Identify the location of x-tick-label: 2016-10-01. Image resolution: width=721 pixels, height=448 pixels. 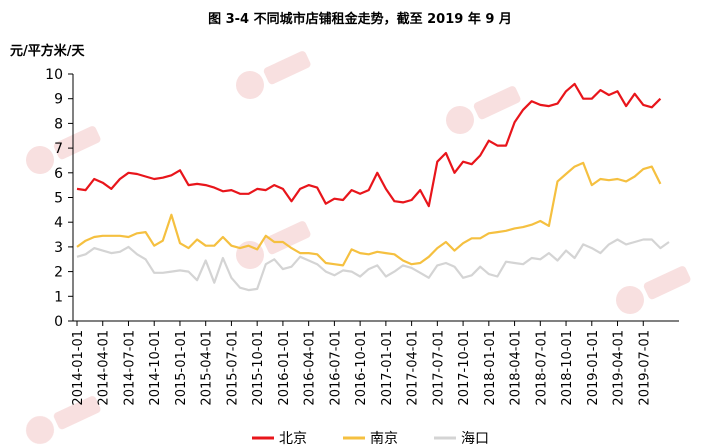
(361, 368).